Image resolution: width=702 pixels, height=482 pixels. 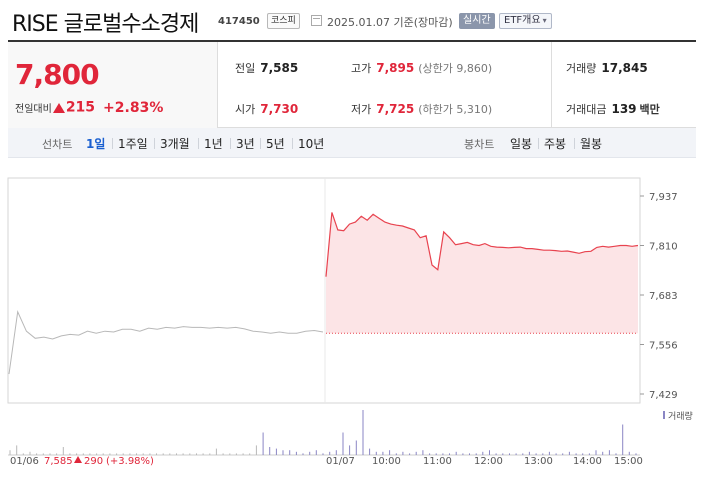 What do you see at coordinates (446, 85) in the screenshot?
I see `quote-column-2: 고가 7,895 (상한가 9,860) 저가 7,725 (하한가 5,310)` at bounding box center [446, 85].